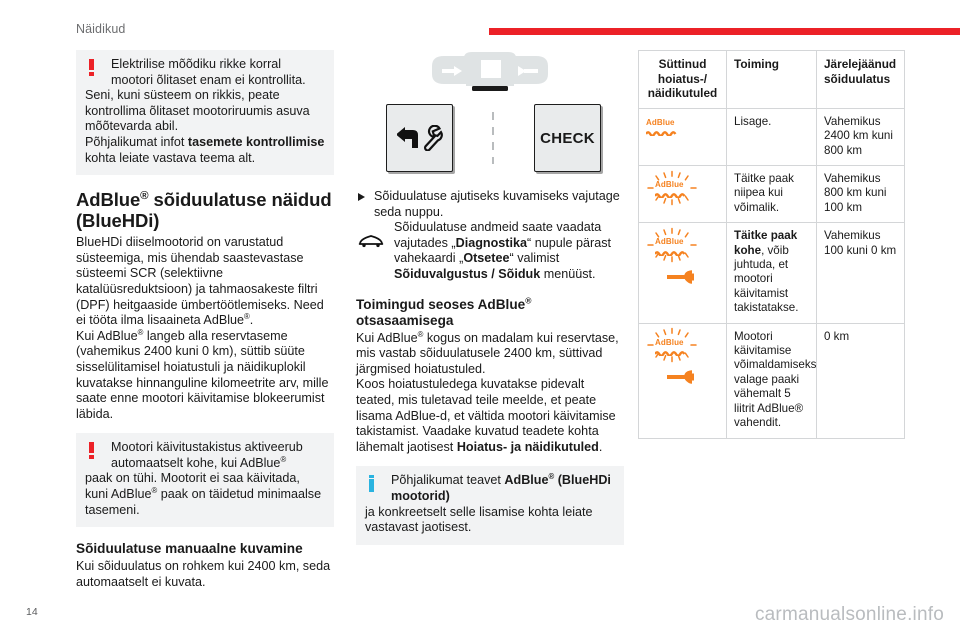 The image size is (960, 640). What do you see at coordinates (448, 480) in the screenshot?
I see `info-note-a: Põhjalikumat teavet` at bounding box center [448, 480].